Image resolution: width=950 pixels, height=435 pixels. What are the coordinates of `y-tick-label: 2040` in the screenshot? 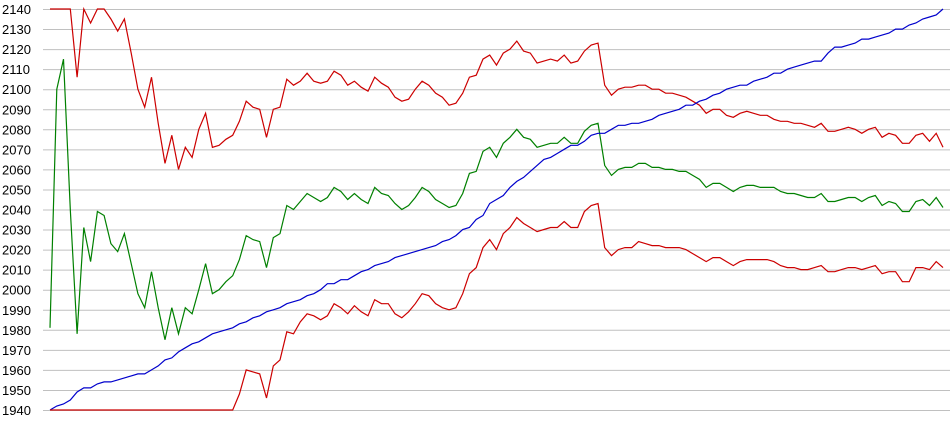 It's located at (16, 210).